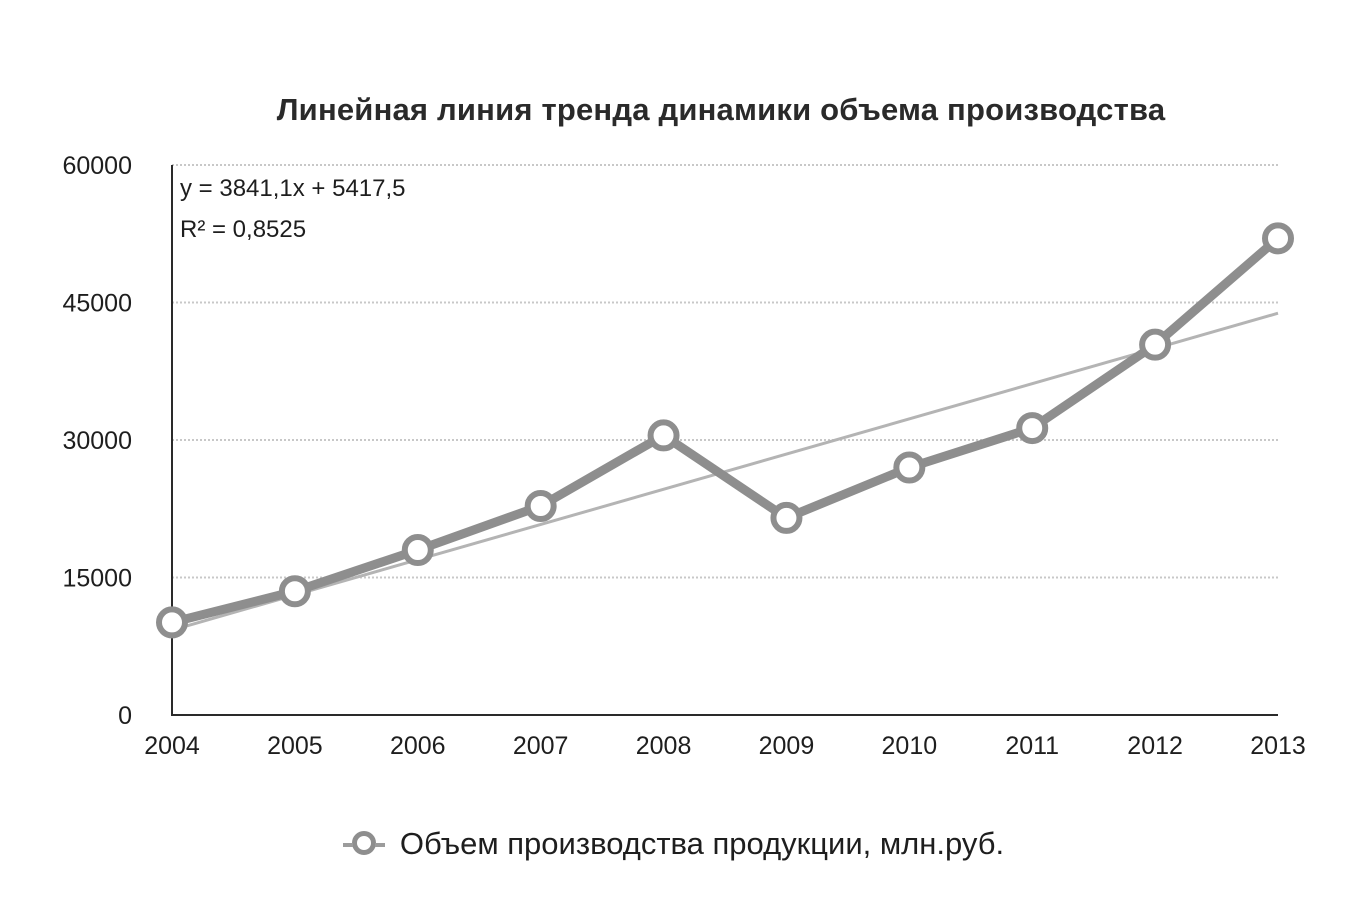  I want to click on x-tick-label-2012: 2012, so click(1155, 746).